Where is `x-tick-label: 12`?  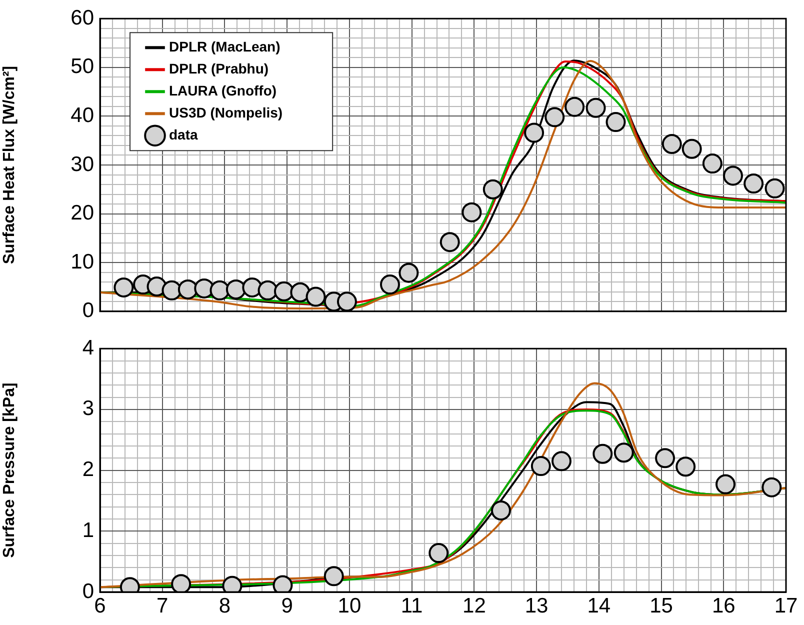
x-tick-label: 12 is located at coordinates (474, 606).